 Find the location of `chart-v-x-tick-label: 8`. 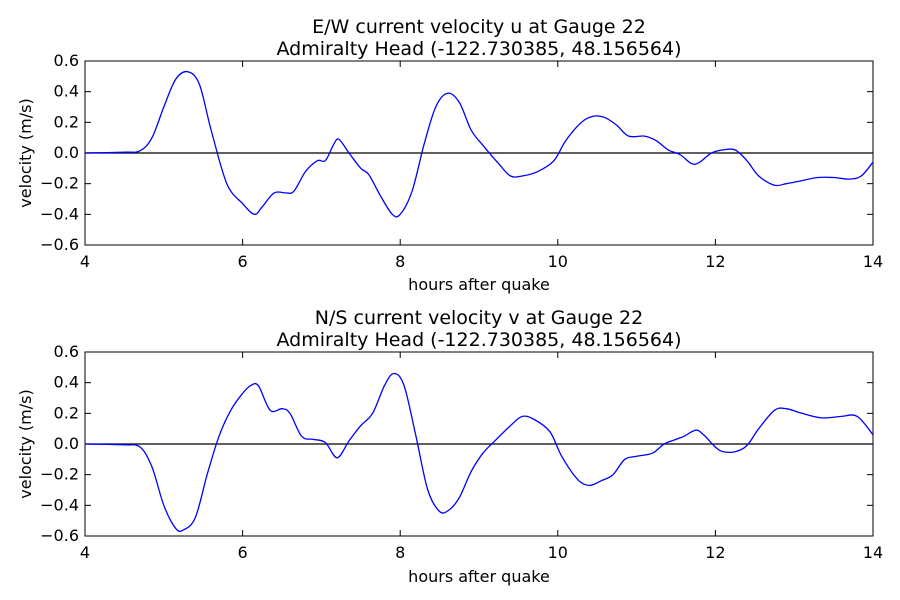

chart-v-x-tick-label: 8 is located at coordinates (400, 552).